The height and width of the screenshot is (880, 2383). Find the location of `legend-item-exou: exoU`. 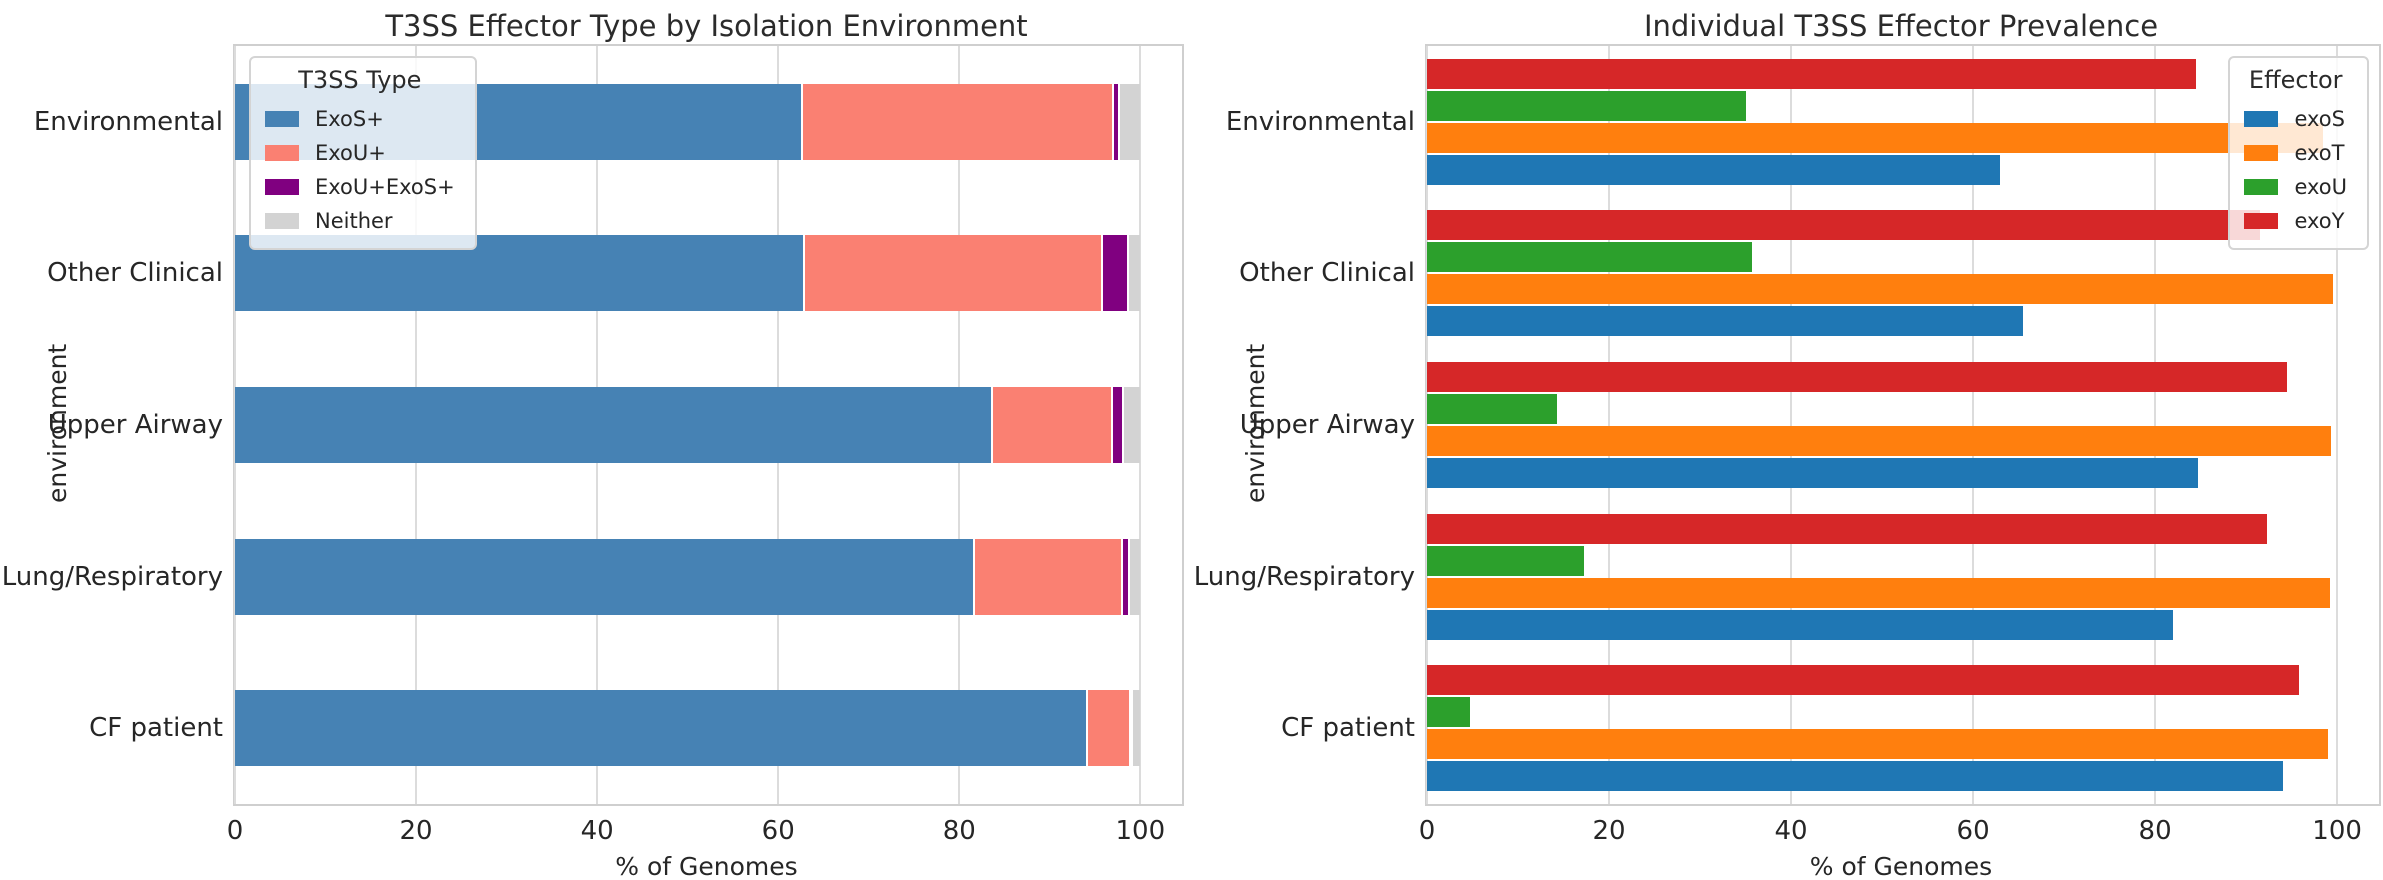

legend-item-exou: exoU is located at coordinates (2295, 187).